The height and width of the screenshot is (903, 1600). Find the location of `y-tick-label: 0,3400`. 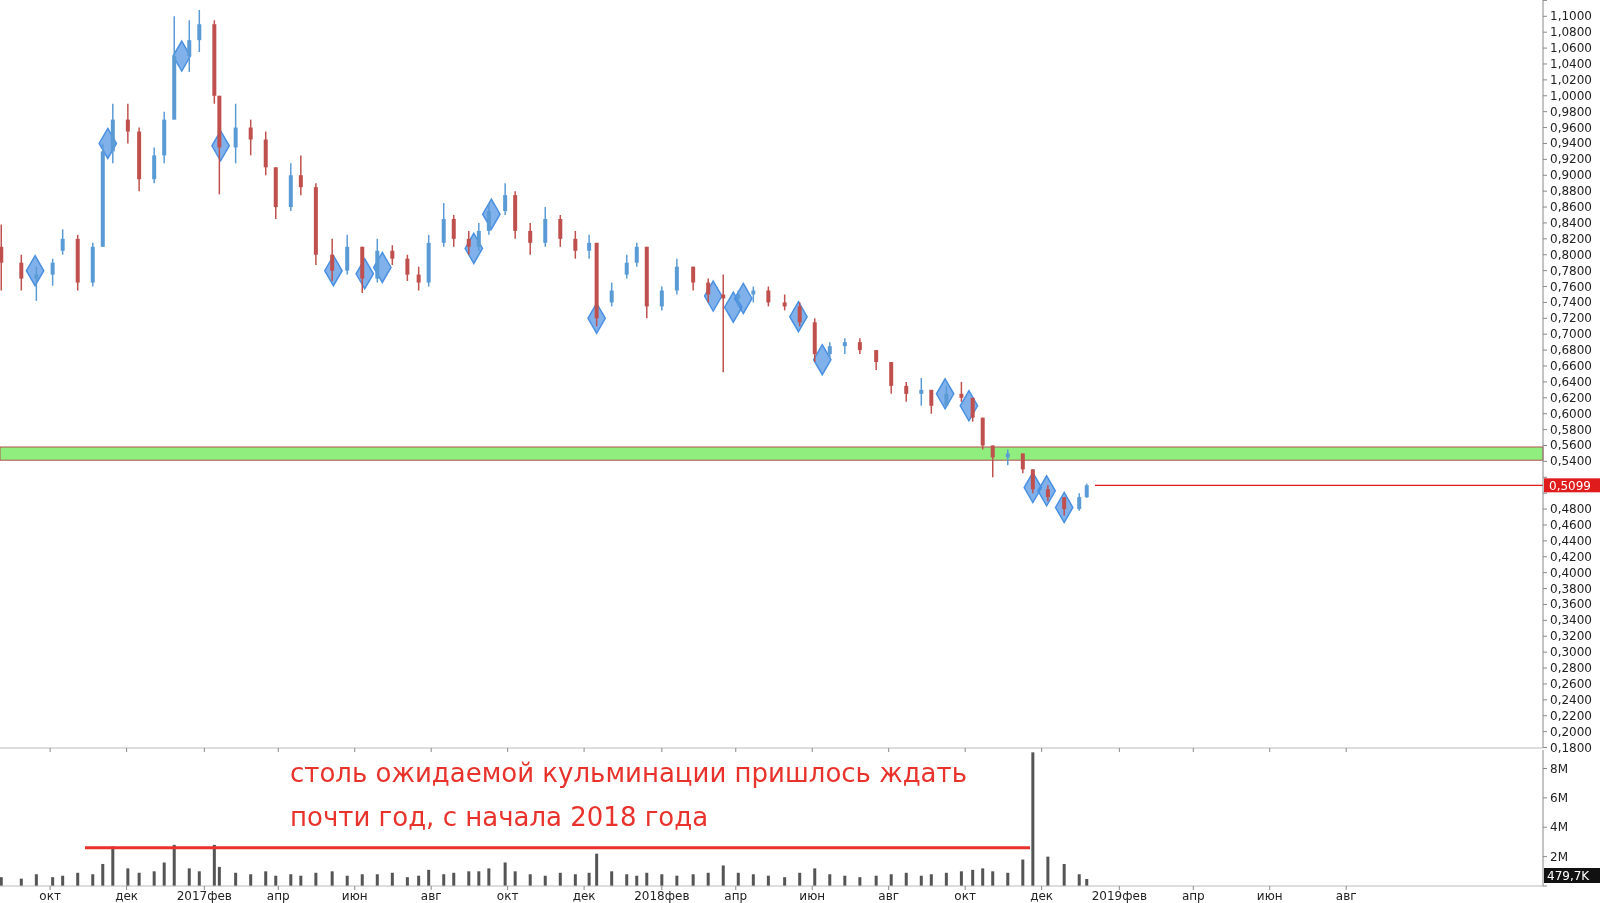

y-tick-label: 0,3400 is located at coordinates (1571, 620).